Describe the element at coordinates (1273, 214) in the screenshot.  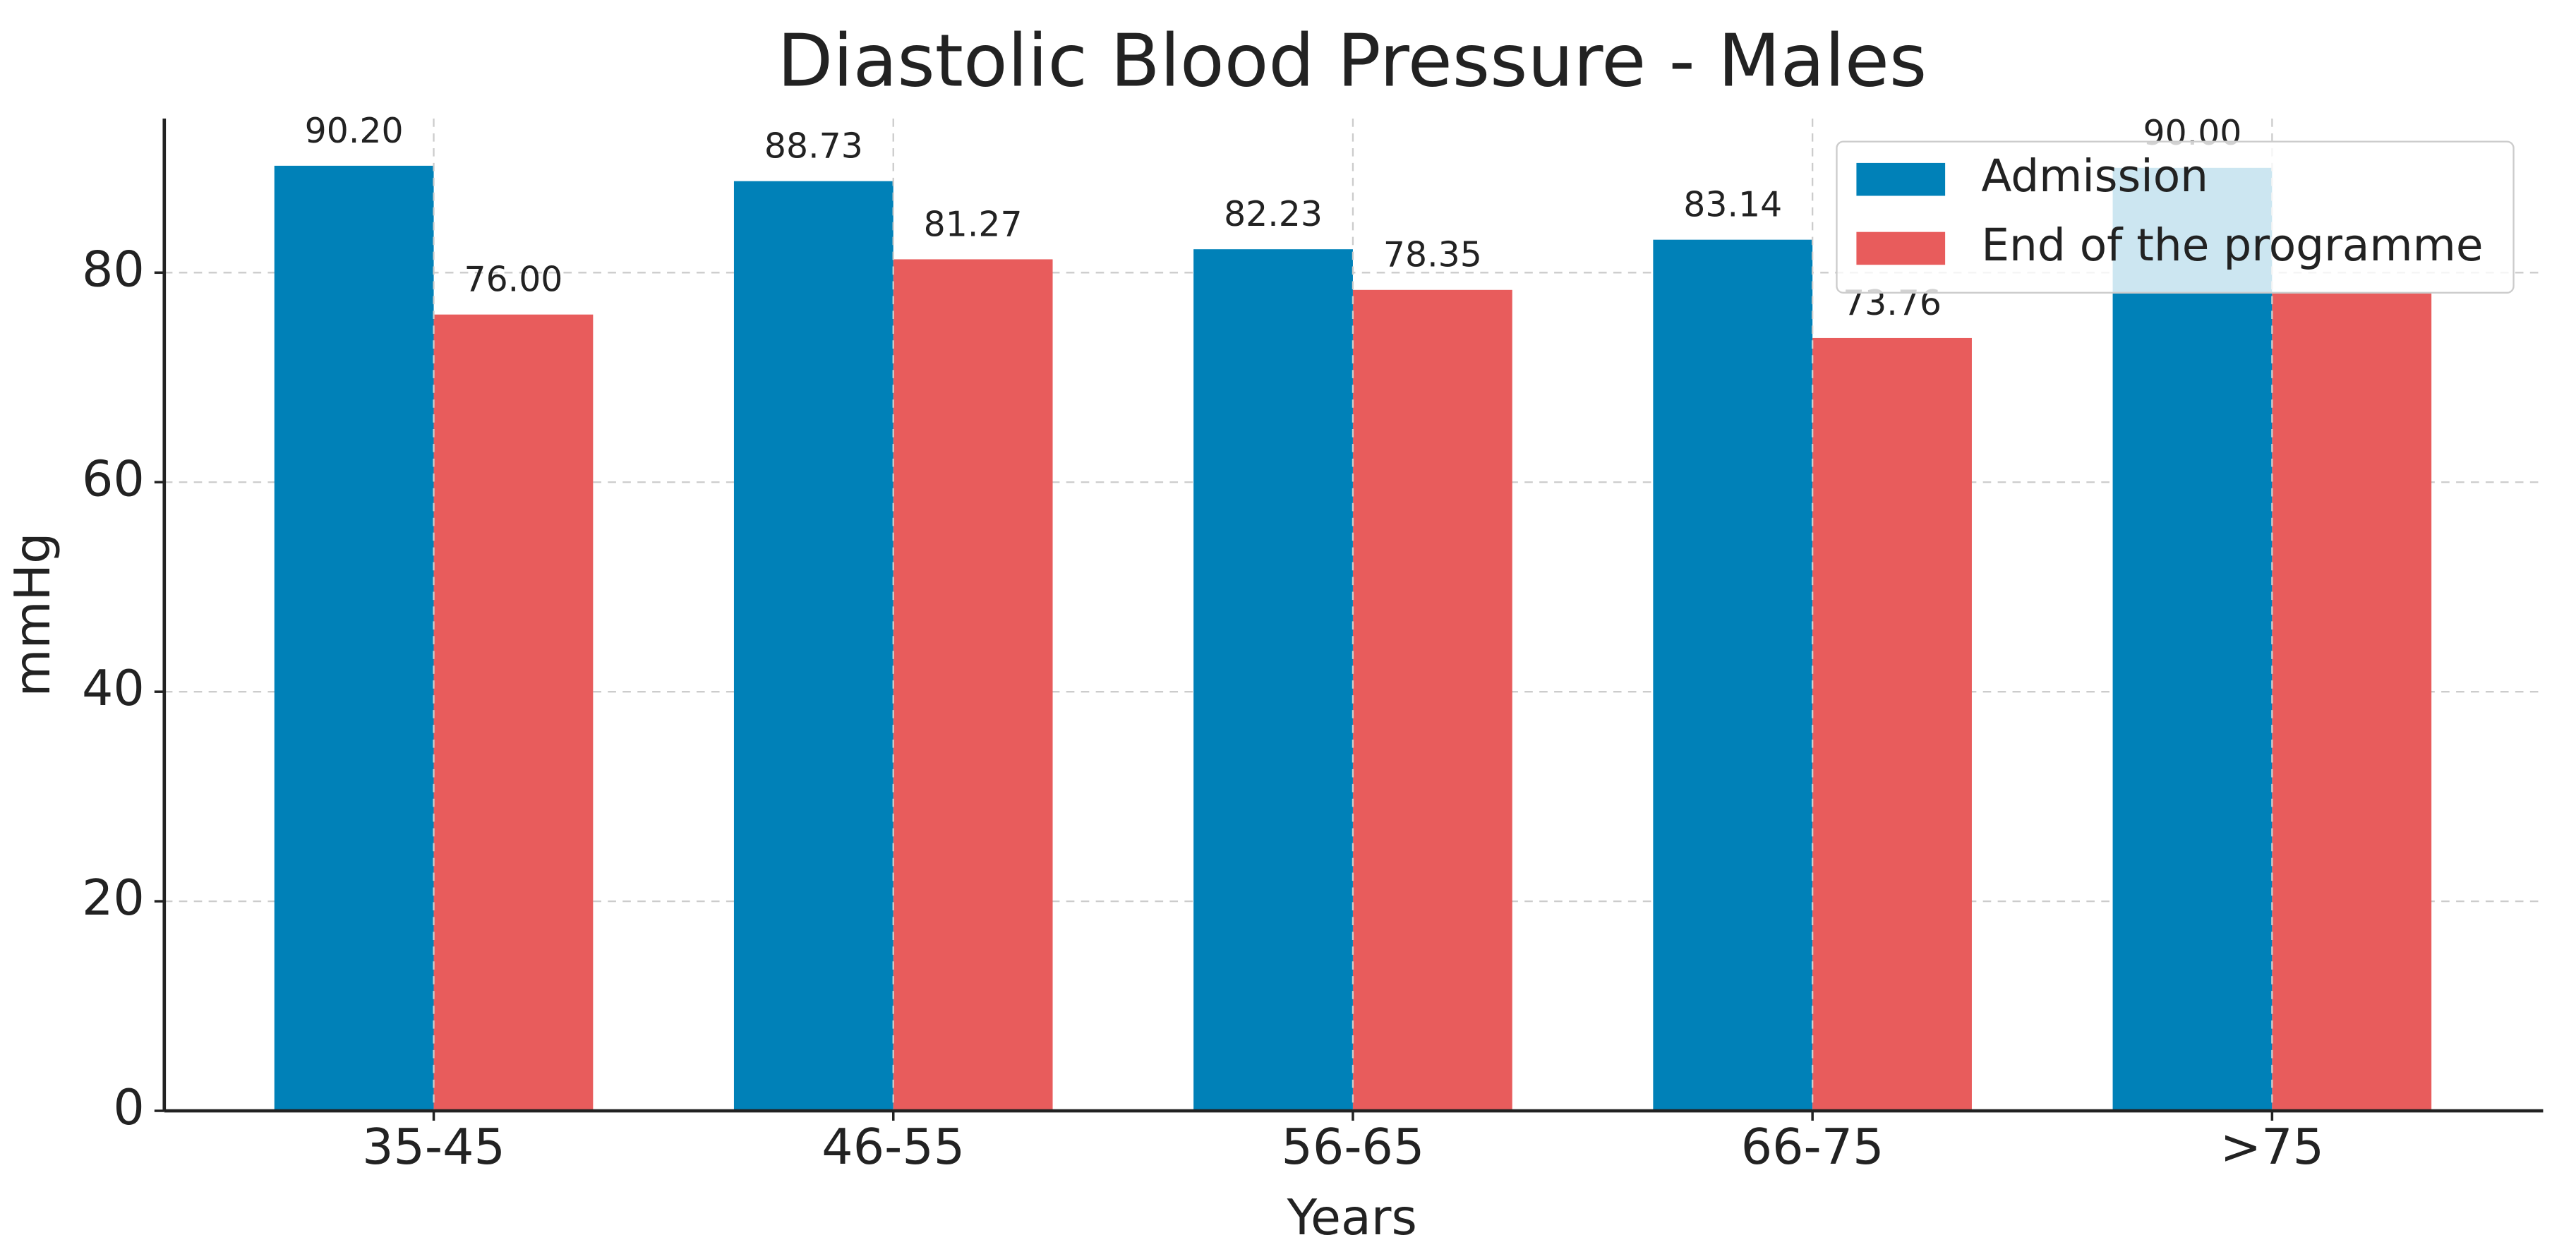
I see `value-label: 82.23` at that location.